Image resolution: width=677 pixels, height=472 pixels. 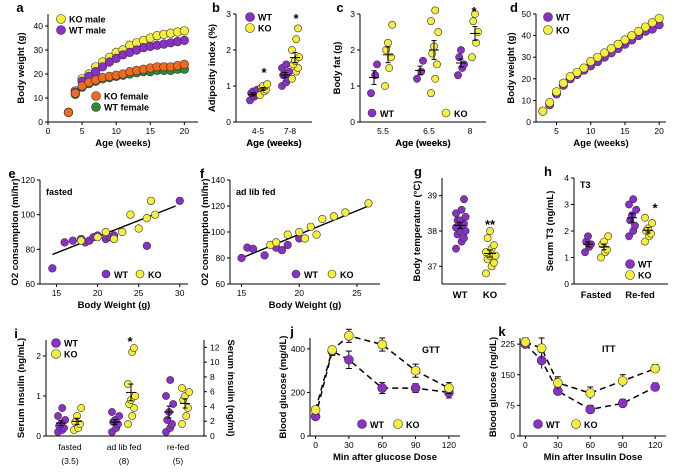 What do you see at coordinates (382, 445) in the screenshot?
I see `x-tick-label: 60` at bounding box center [382, 445].